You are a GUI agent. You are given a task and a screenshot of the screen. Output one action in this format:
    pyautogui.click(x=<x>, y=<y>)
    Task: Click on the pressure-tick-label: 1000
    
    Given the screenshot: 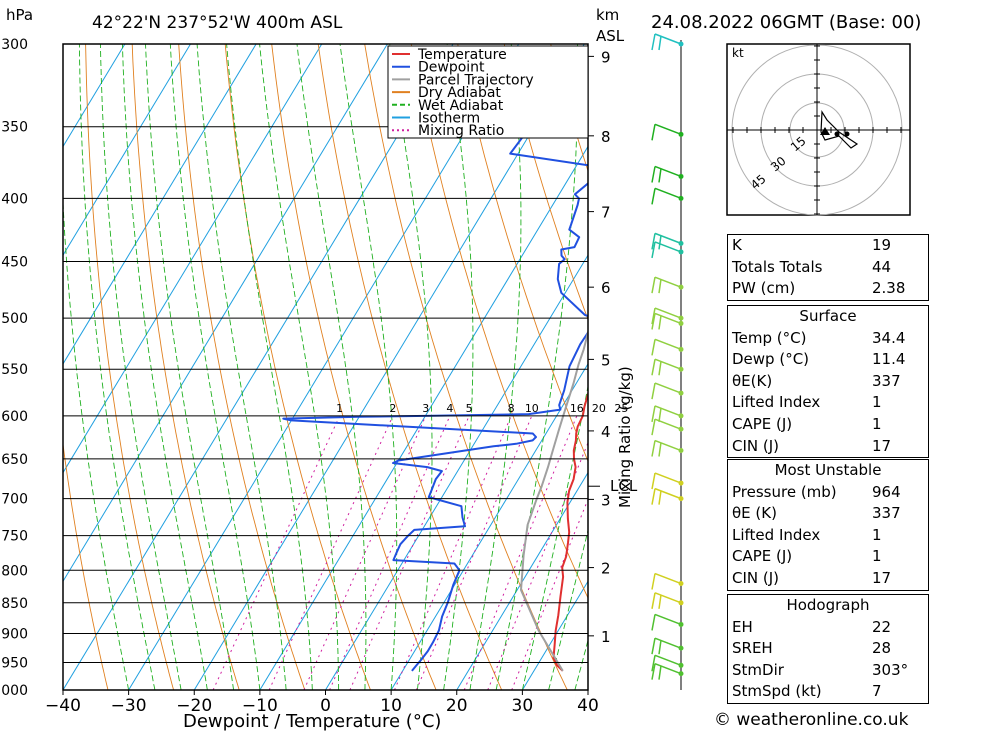 What is the action you would take?
    pyautogui.click(x=14, y=691)
    